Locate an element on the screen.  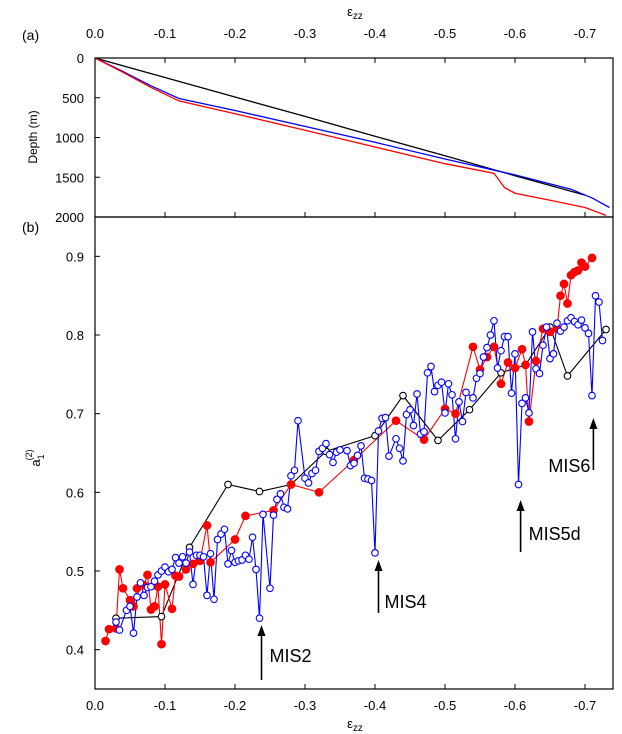
depth-axis-label: Depth (m) is located at coordinates (33, 136).